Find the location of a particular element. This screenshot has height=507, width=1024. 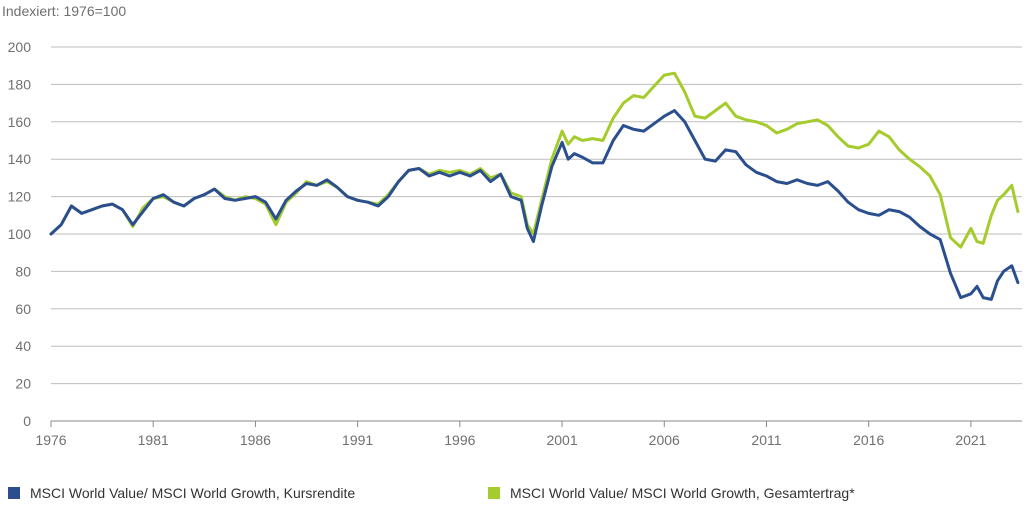

legend-swatch-kursrendite is located at coordinates (14, 493).